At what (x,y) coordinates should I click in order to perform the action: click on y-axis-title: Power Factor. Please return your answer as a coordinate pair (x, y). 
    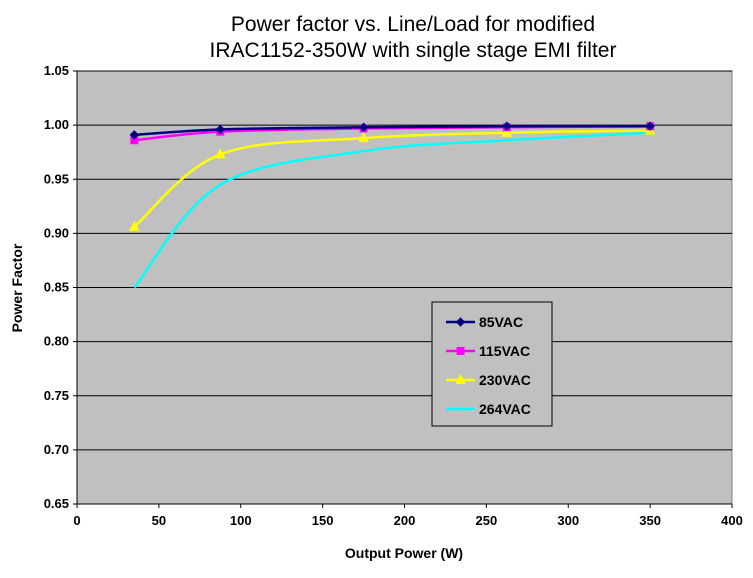
    Looking at the image, I should click on (17, 287).